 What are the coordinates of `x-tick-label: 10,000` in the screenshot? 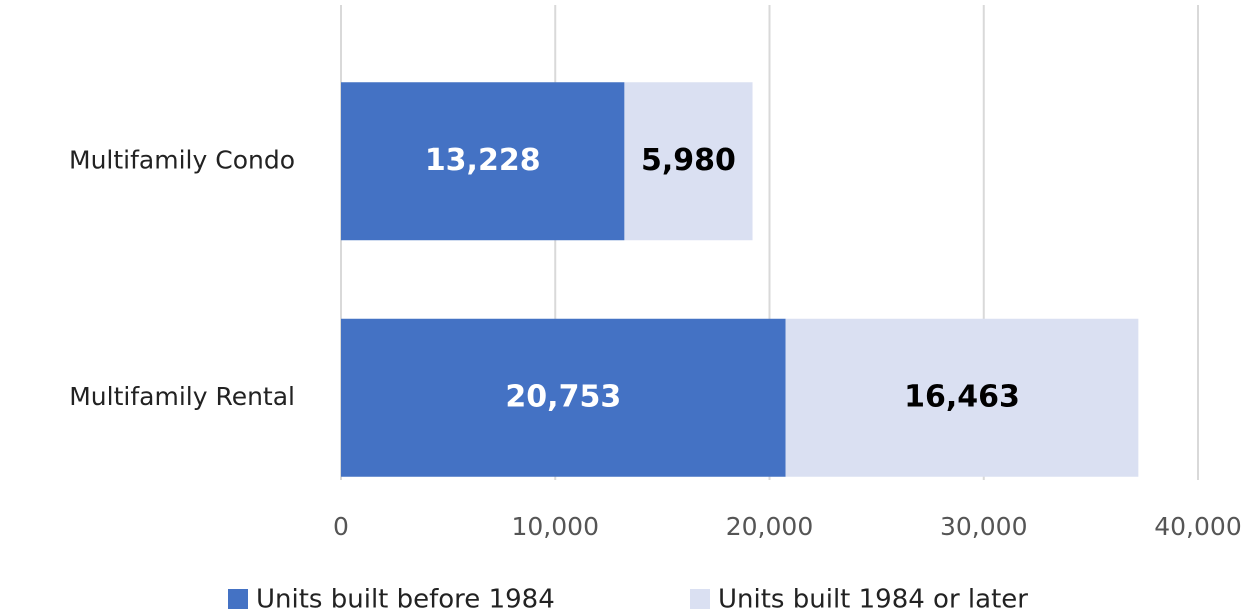 It's located at (555, 526).